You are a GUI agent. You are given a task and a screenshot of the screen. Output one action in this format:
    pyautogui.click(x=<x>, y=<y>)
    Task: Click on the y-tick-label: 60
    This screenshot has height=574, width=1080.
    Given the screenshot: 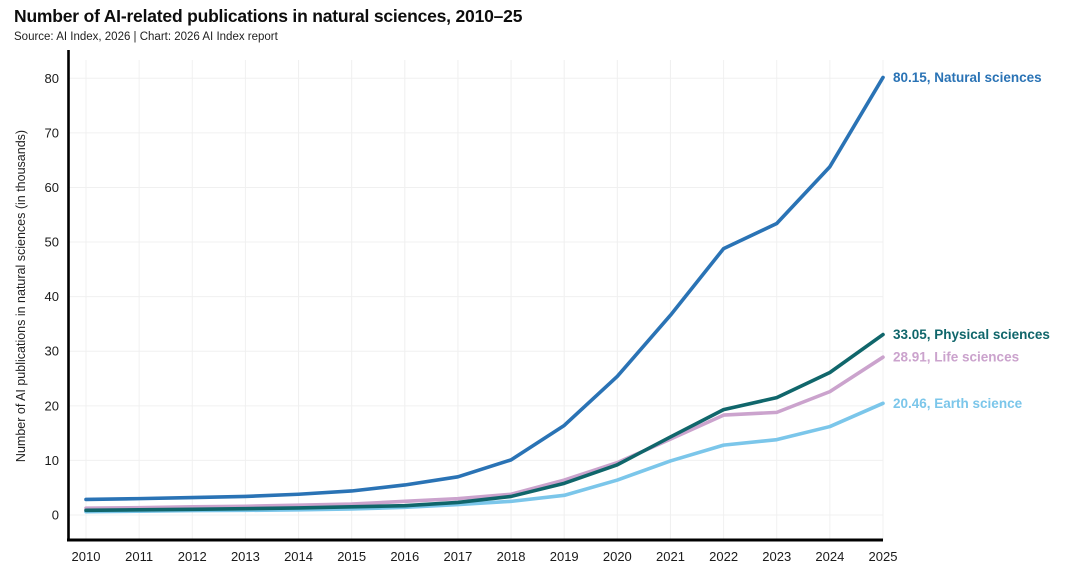 What is the action you would take?
    pyautogui.click(x=52, y=187)
    